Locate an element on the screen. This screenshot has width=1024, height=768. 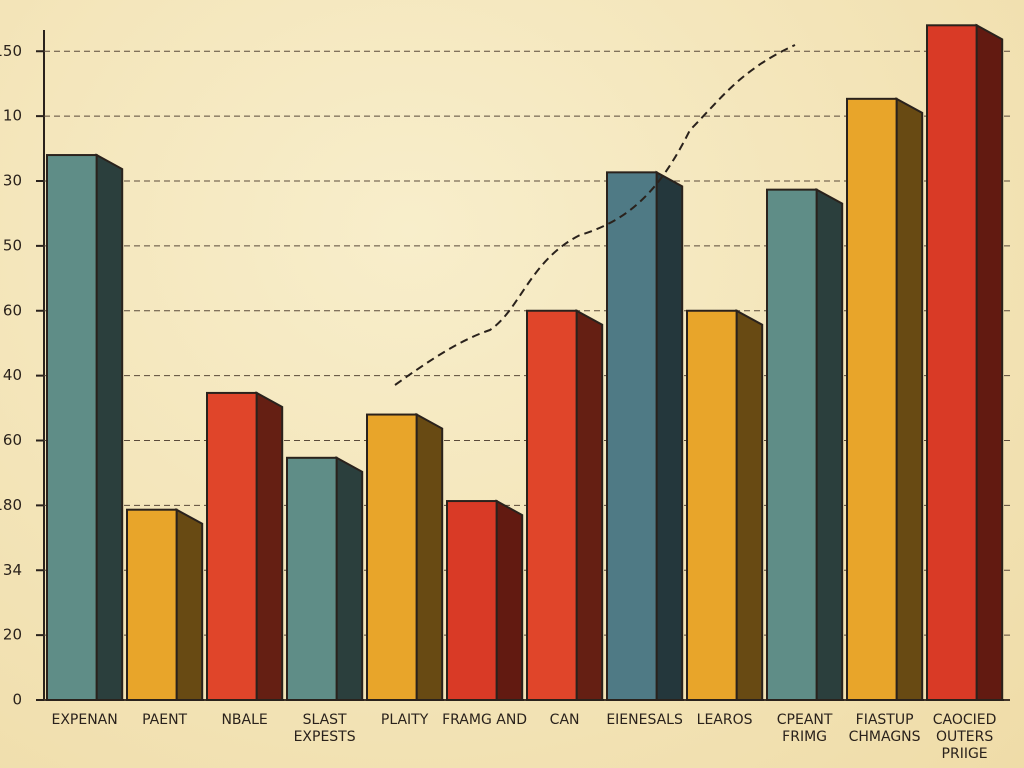
x-tick-label: CAN is located at coordinates (564, 720).